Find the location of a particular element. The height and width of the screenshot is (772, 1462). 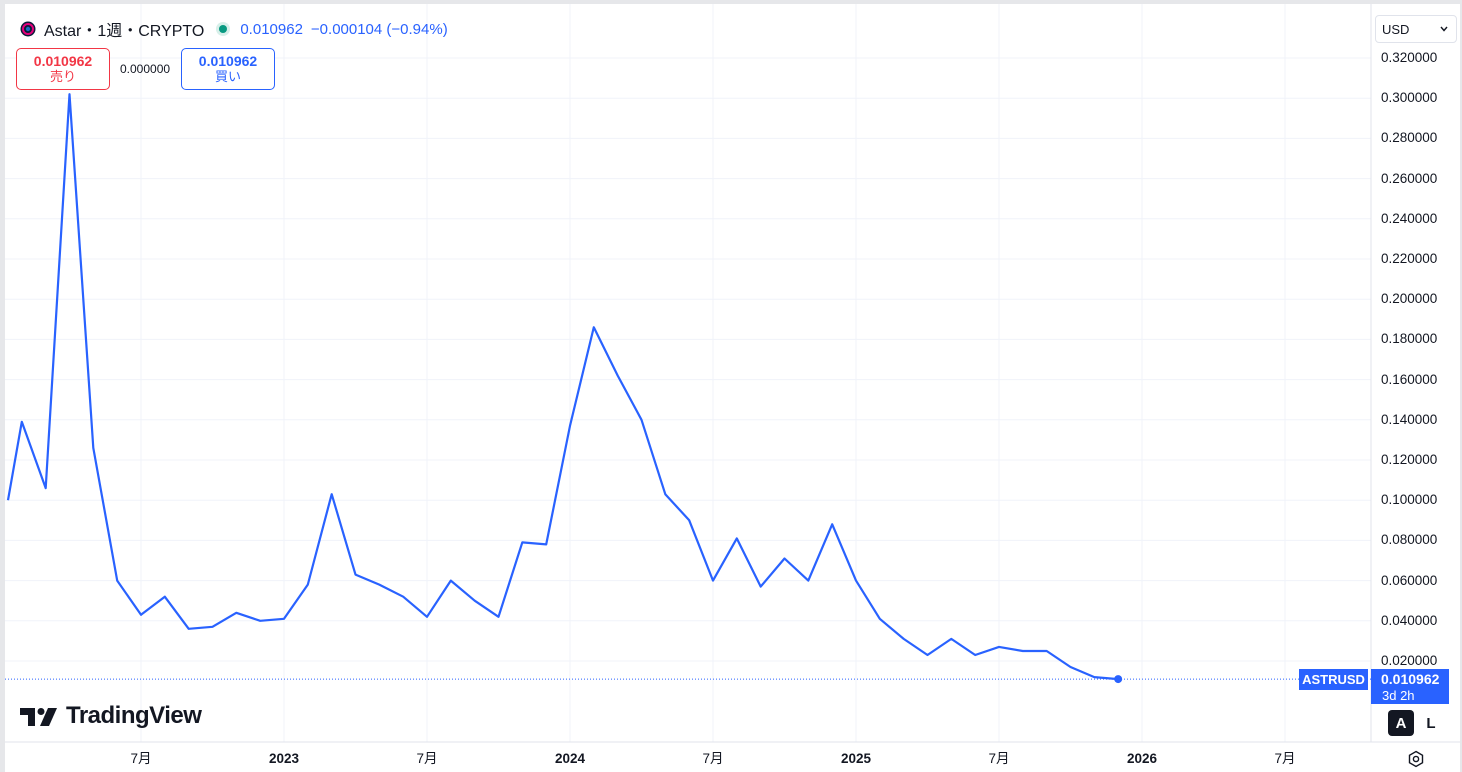

price-tick-label: 0.060000 is located at coordinates (1409, 580).